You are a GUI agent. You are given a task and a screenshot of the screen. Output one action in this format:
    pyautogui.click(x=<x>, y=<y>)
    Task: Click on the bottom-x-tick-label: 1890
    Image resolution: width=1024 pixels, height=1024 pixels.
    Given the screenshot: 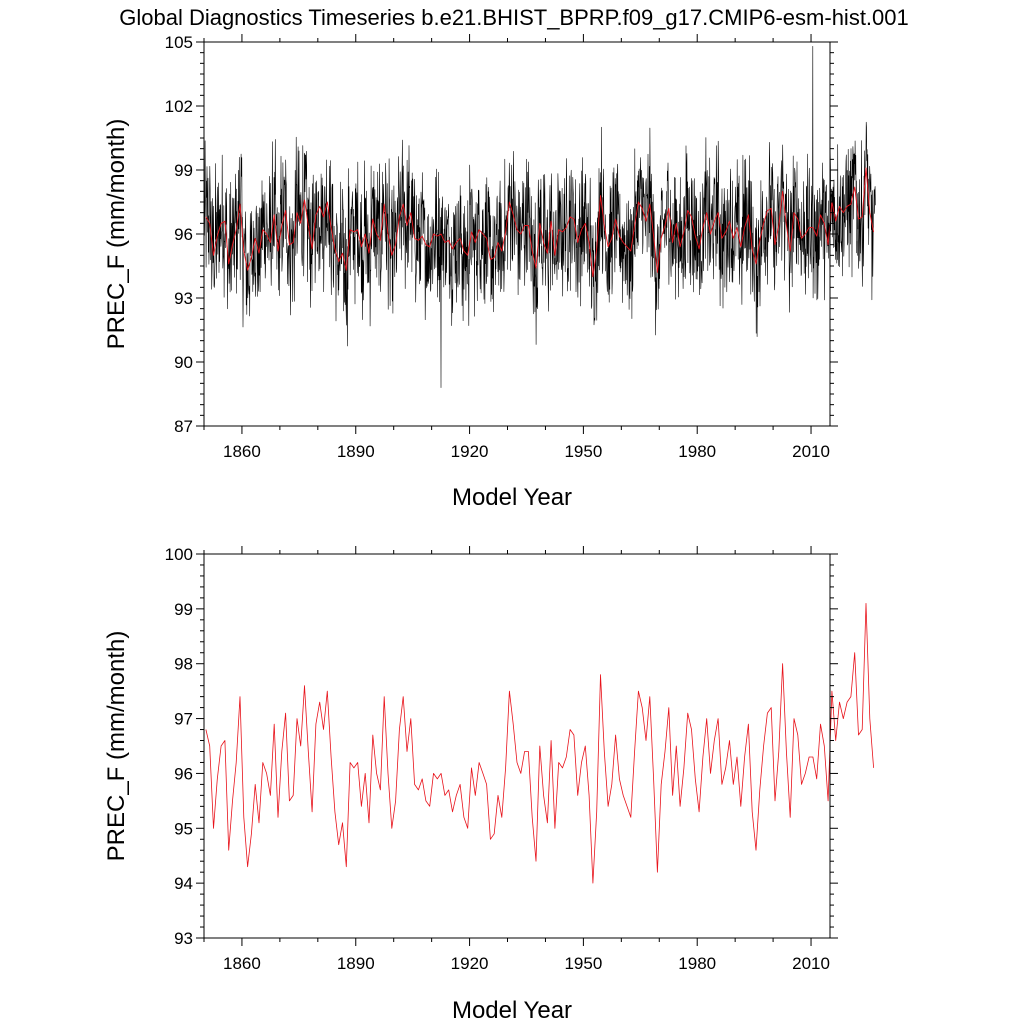 What is the action you would take?
    pyautogui.click(x=356, y=963)
    